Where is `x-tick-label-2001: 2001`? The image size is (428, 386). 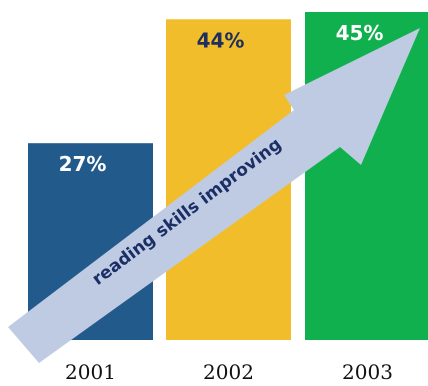 x-tick-label-2001: 2001 is located at coordinates (90, 372).